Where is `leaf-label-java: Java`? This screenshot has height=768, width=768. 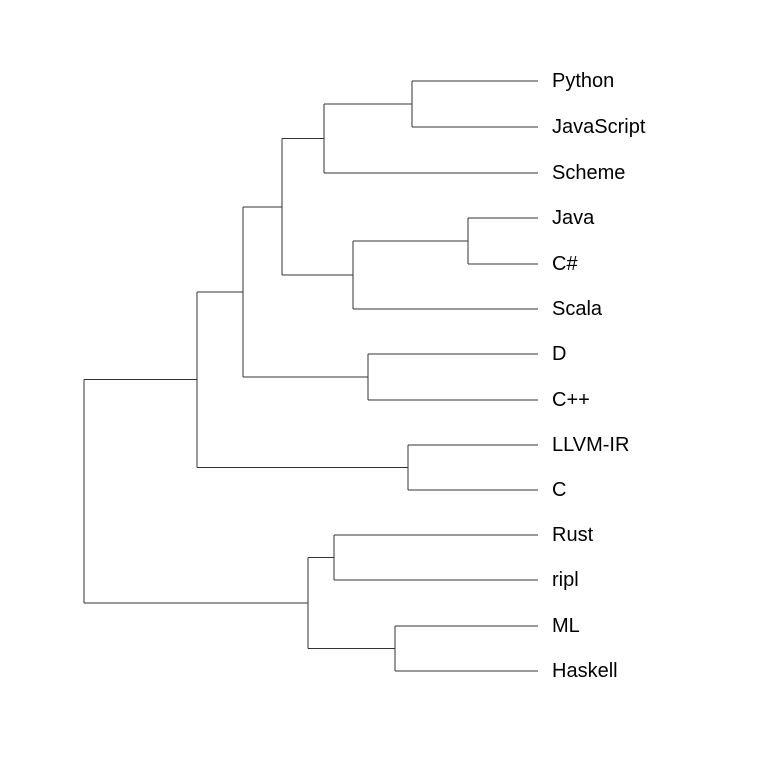 leaf-label-java: Java is located at coordinates (573, 218).